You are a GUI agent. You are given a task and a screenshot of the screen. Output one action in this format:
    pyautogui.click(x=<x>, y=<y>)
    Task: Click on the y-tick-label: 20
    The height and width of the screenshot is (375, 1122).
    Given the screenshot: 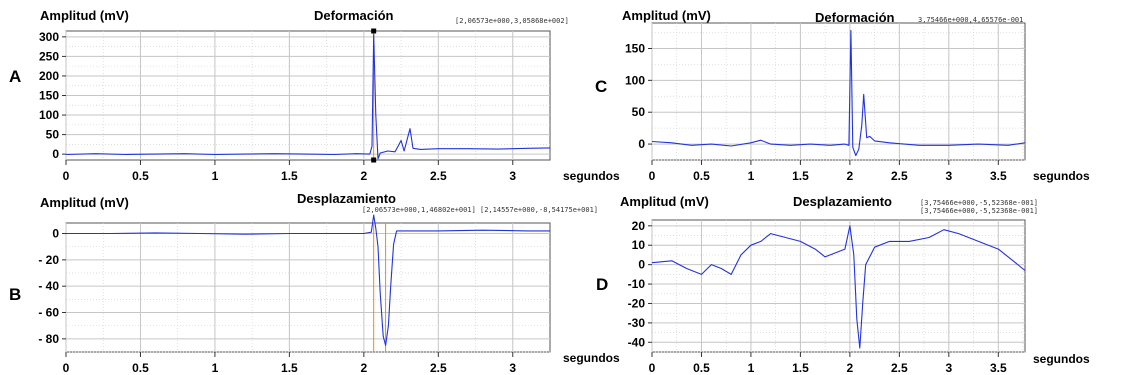 What is the action you would take?
    pyautogui.click(x=639, y=226)
    